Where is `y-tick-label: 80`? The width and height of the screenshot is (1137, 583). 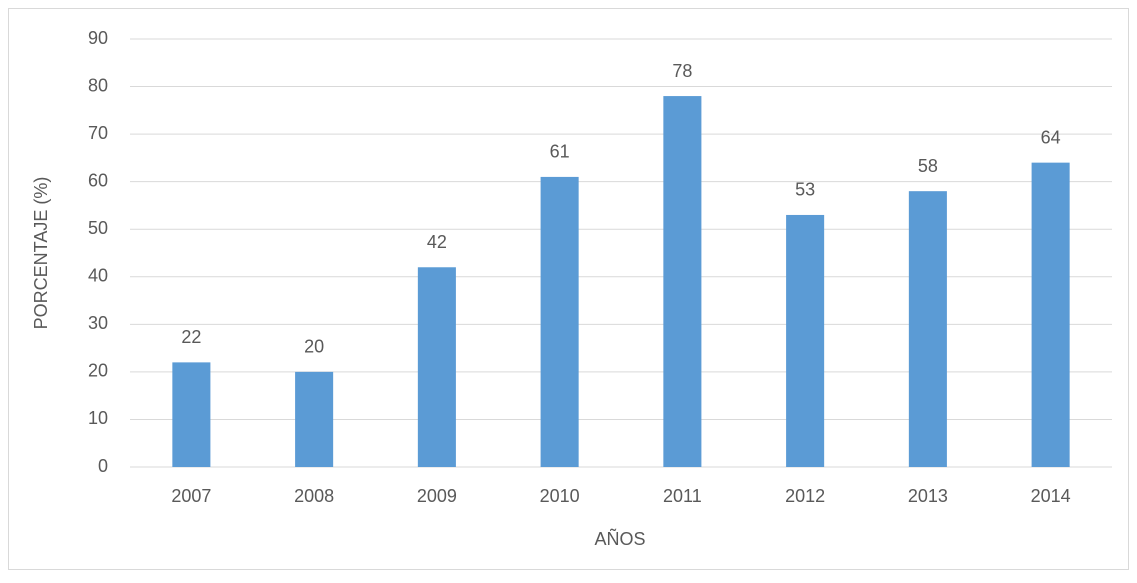
y-tick-label: 80 is located at coordinates (98, 85).